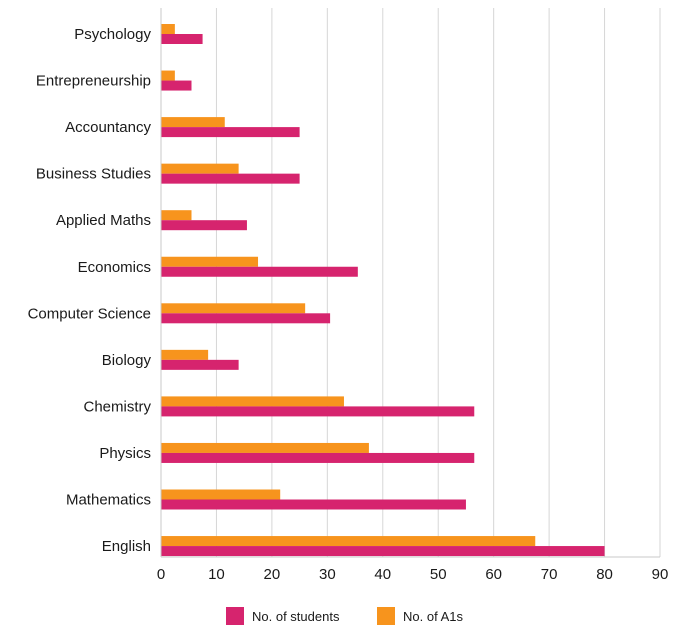 This screenshot has width=691, height=638. I want to click on bar-students-applied-maths, so click(204, 225).